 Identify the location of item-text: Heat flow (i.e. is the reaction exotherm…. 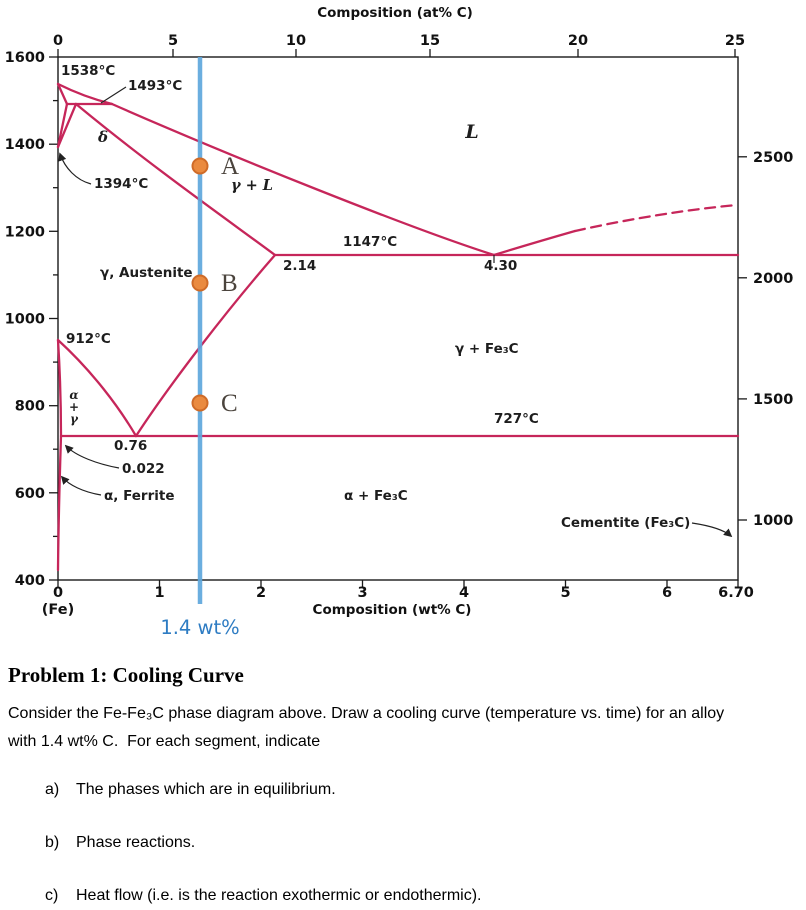
(279, 895).